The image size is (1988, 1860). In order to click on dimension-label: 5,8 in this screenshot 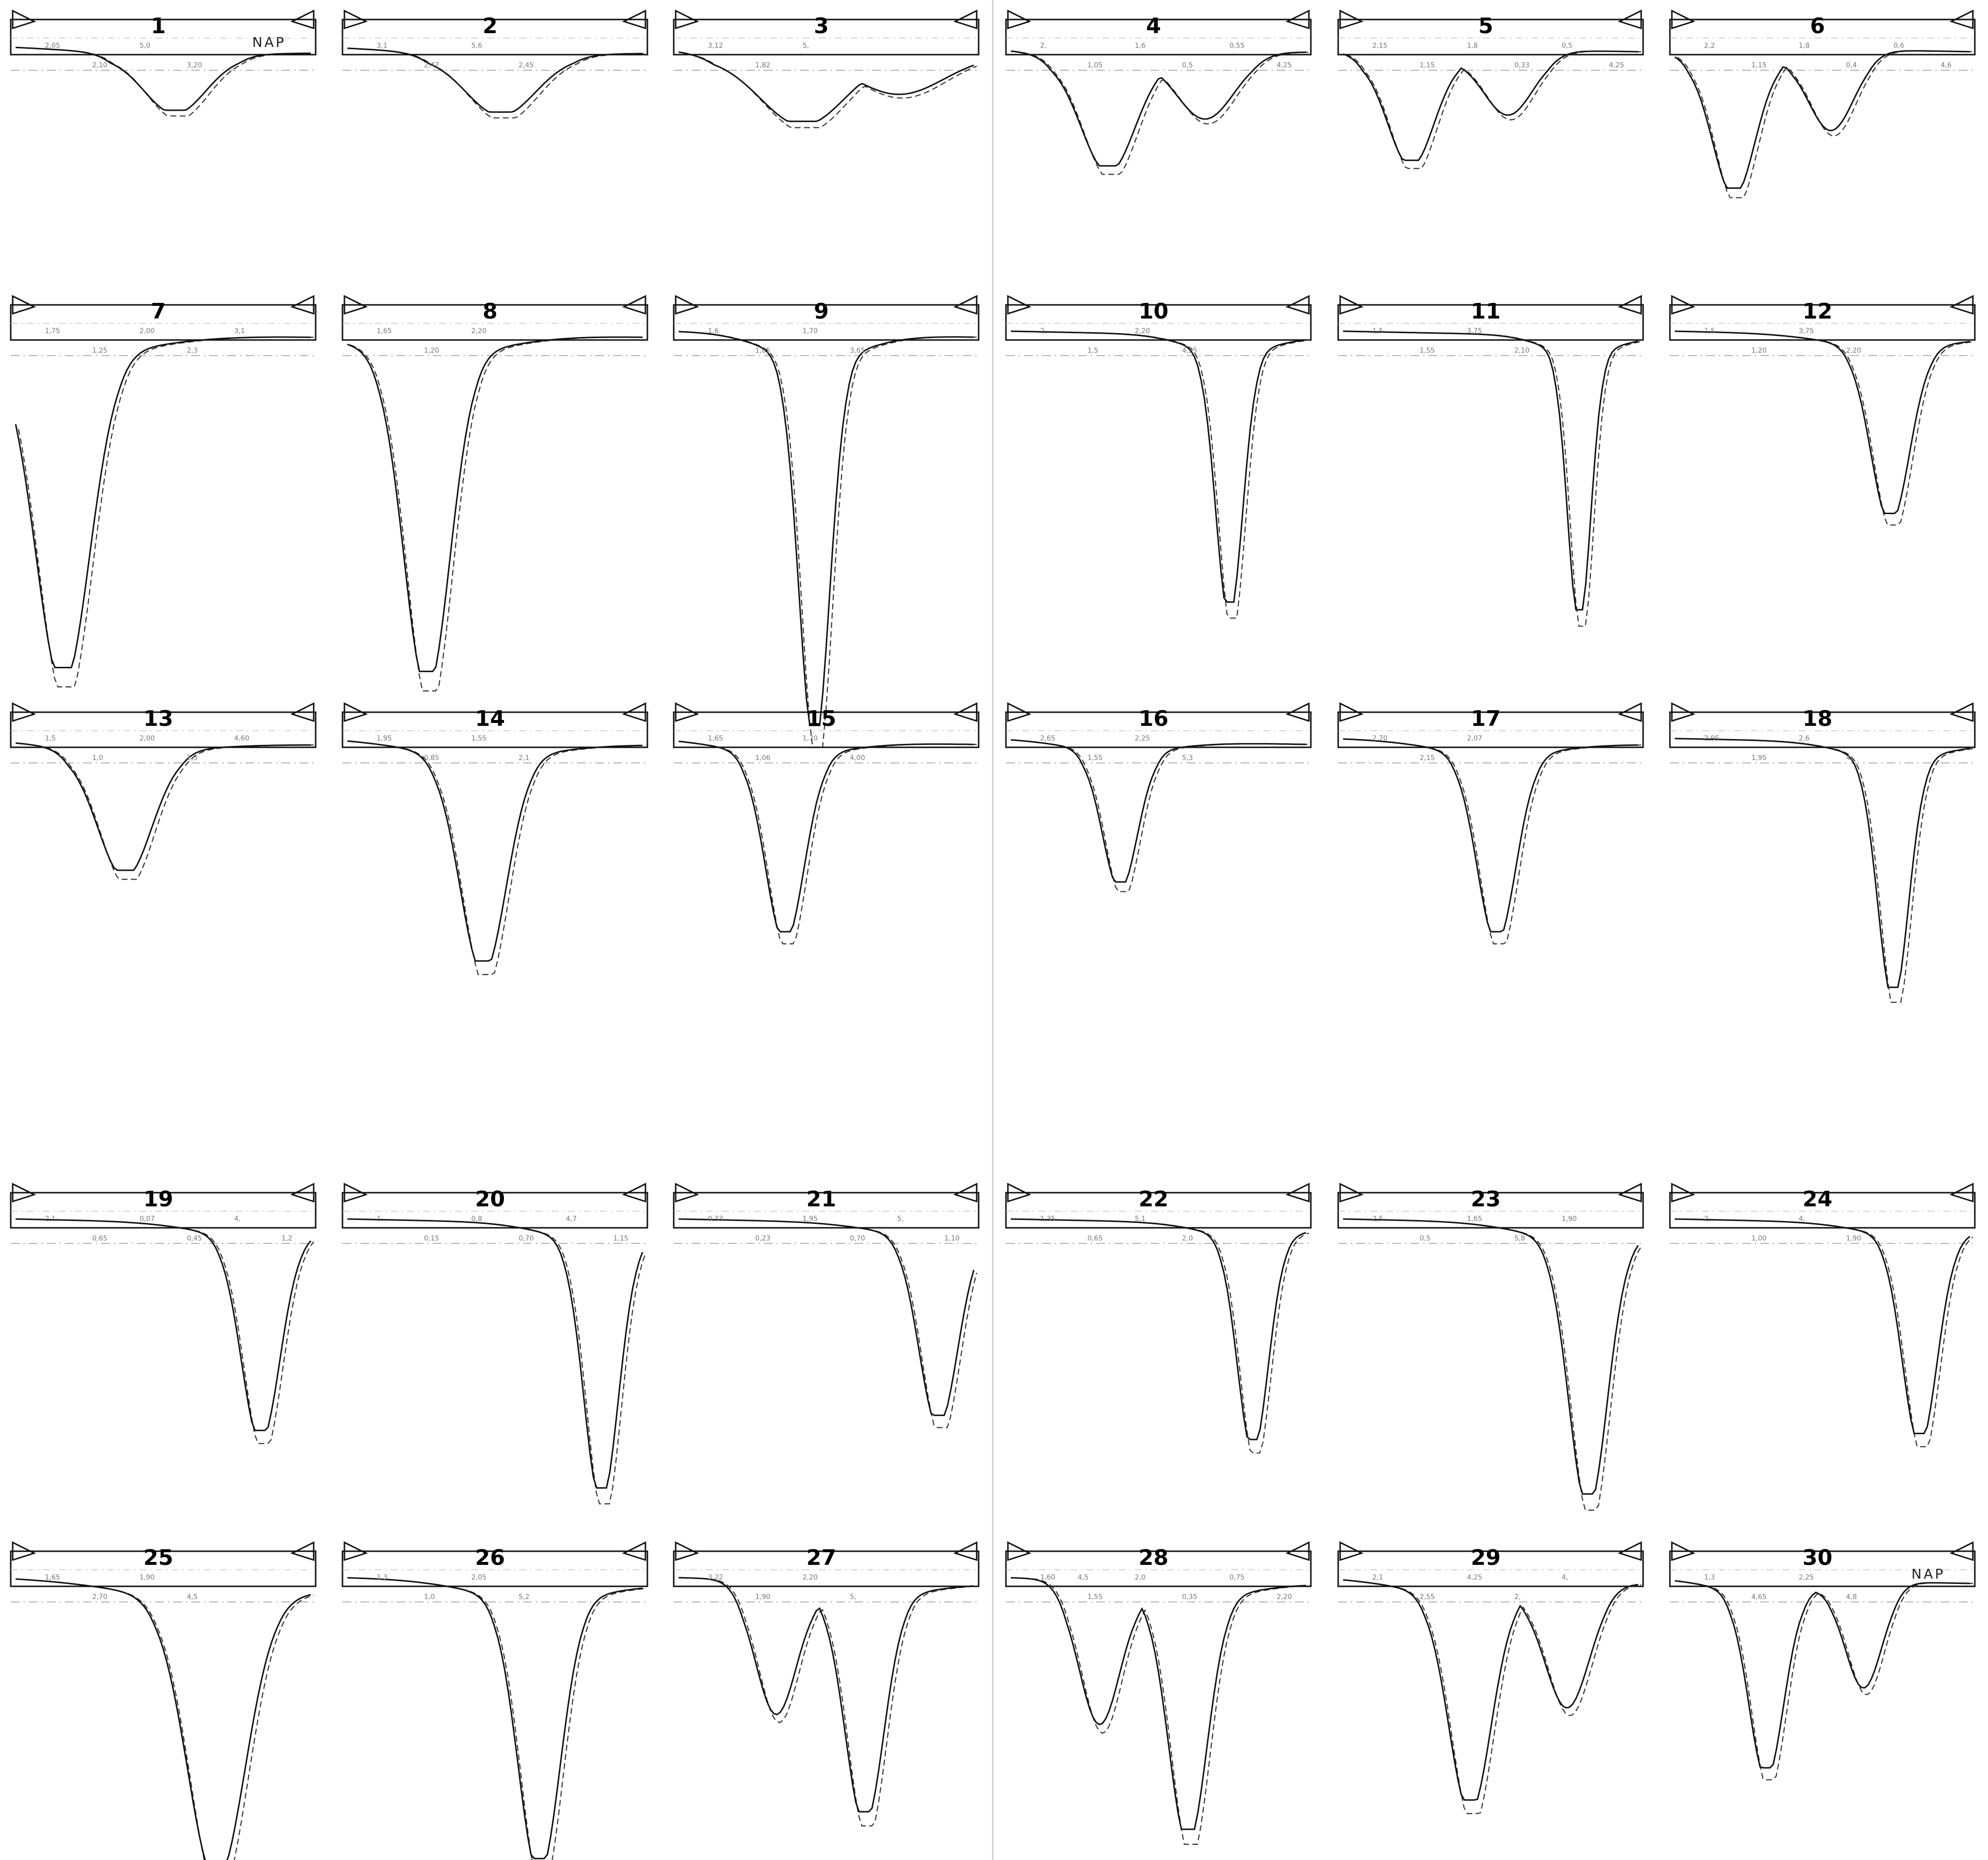, I will do `click(1519, 1238)`.